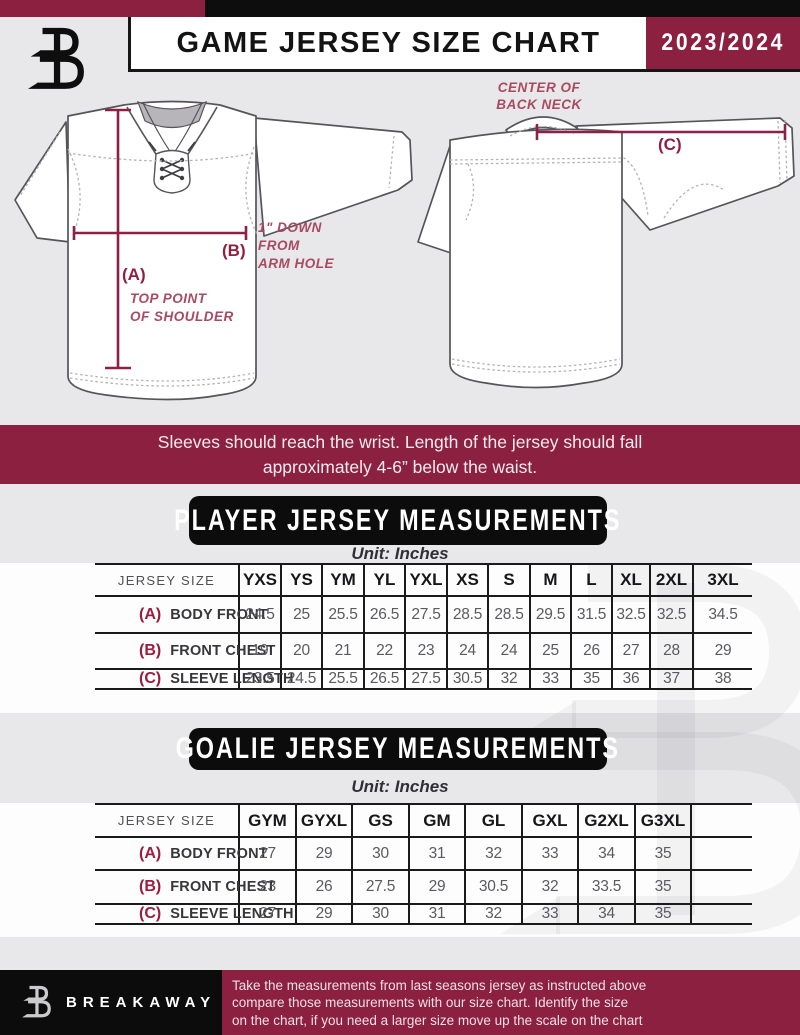 The width and height of the screenshot is (800, 1035). What do you see at coordinates (661, 132) in the screenshot?
I see `measurement-line-c` at bounding box center [661, 132].